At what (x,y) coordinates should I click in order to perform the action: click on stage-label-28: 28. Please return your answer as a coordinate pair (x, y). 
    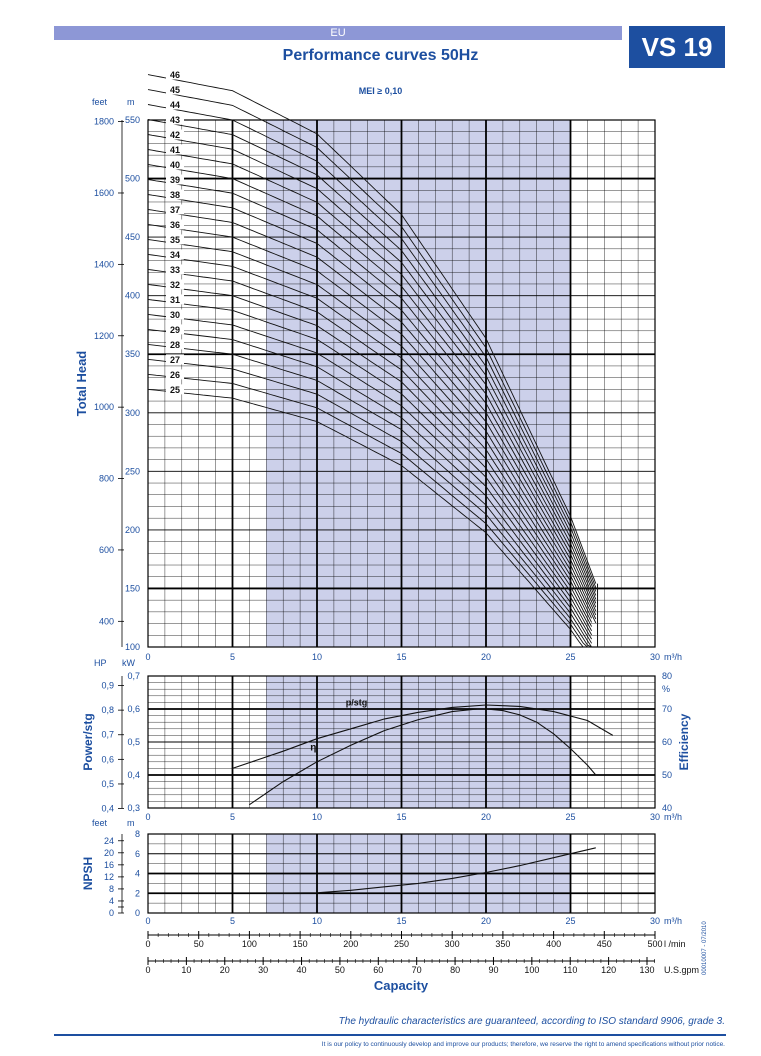
    Looking at the image, I should click on (175, 345).